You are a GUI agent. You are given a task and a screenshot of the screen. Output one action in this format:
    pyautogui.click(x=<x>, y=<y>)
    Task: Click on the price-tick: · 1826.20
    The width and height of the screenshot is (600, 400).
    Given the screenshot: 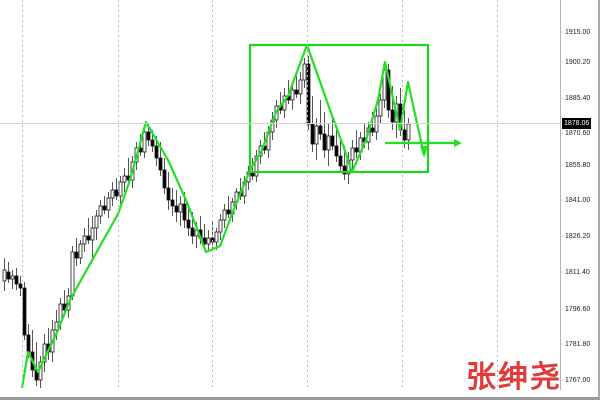 What is the action you would take?
    pyautogui.click(x=580, y=237)
    